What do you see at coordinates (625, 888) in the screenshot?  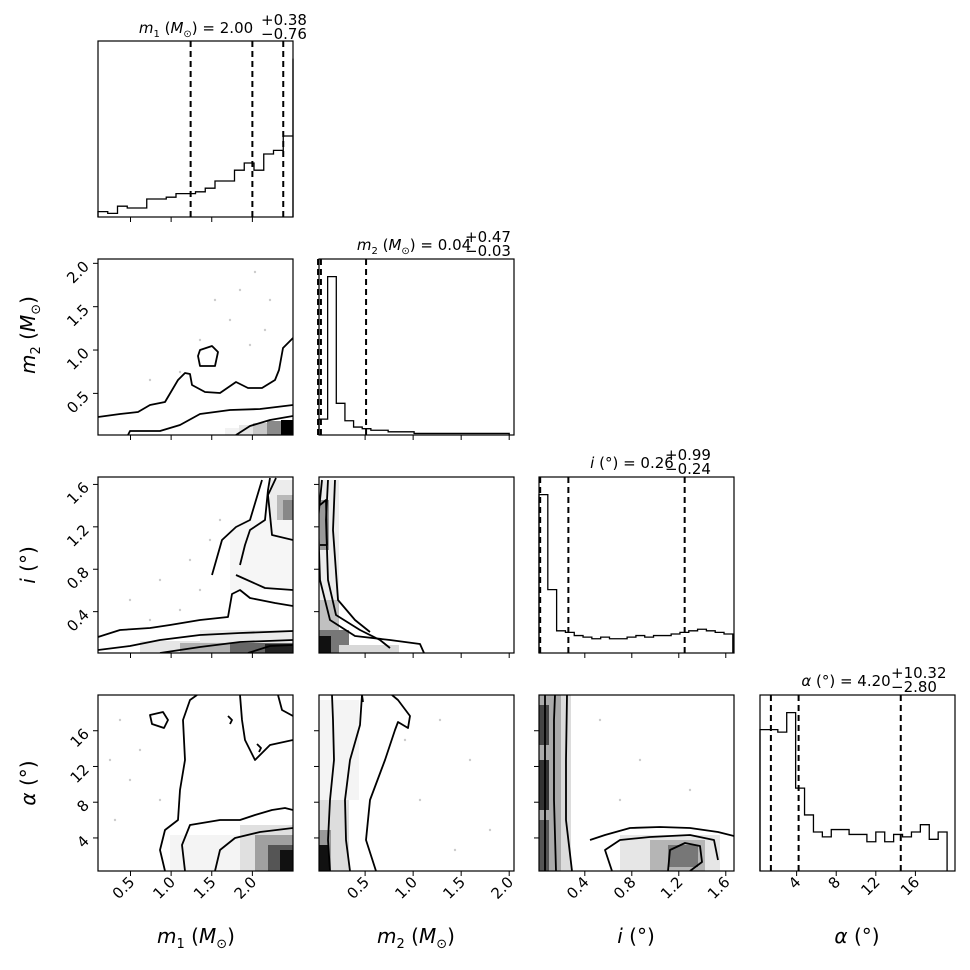 I see `xtick-label-i-1: 0.8` at bounding box center [625, 888].